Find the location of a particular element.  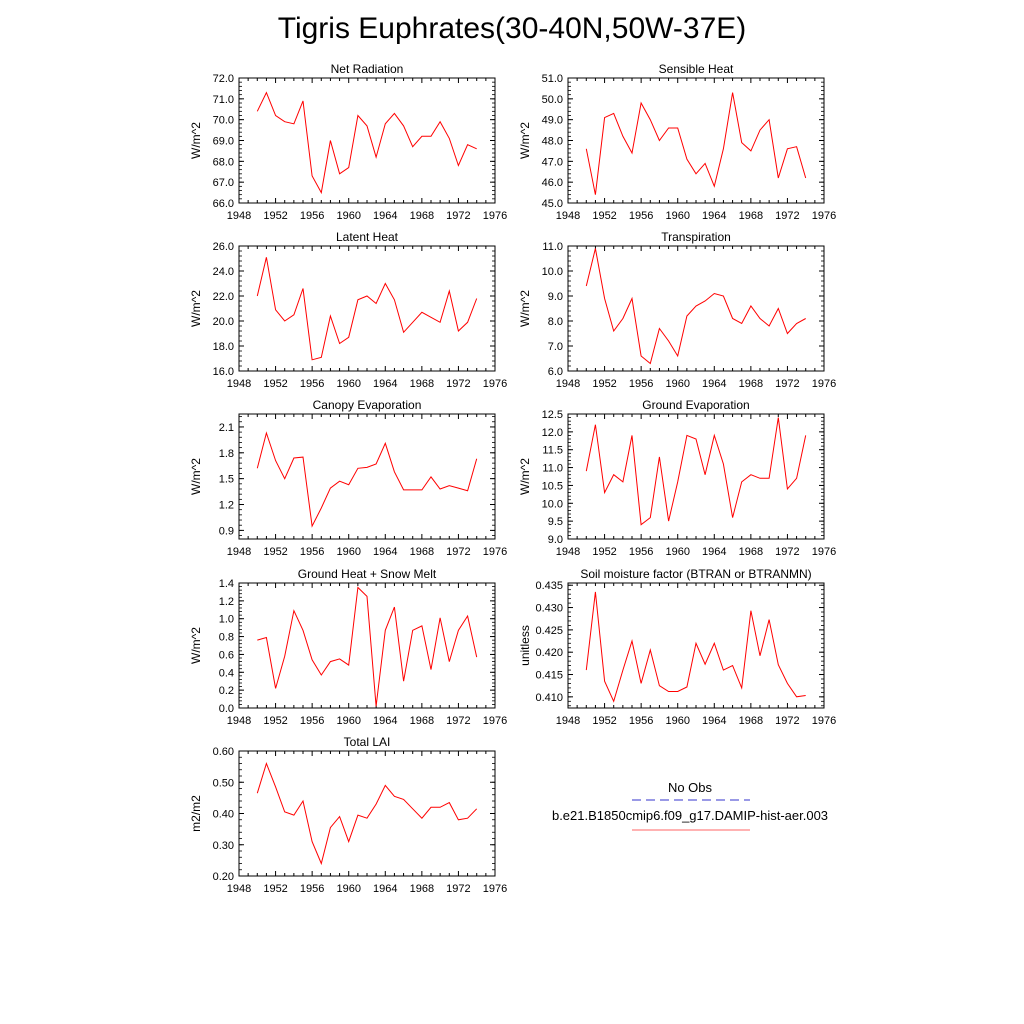

y-tick-label: 12.0 is located at coordinates (552, 433).